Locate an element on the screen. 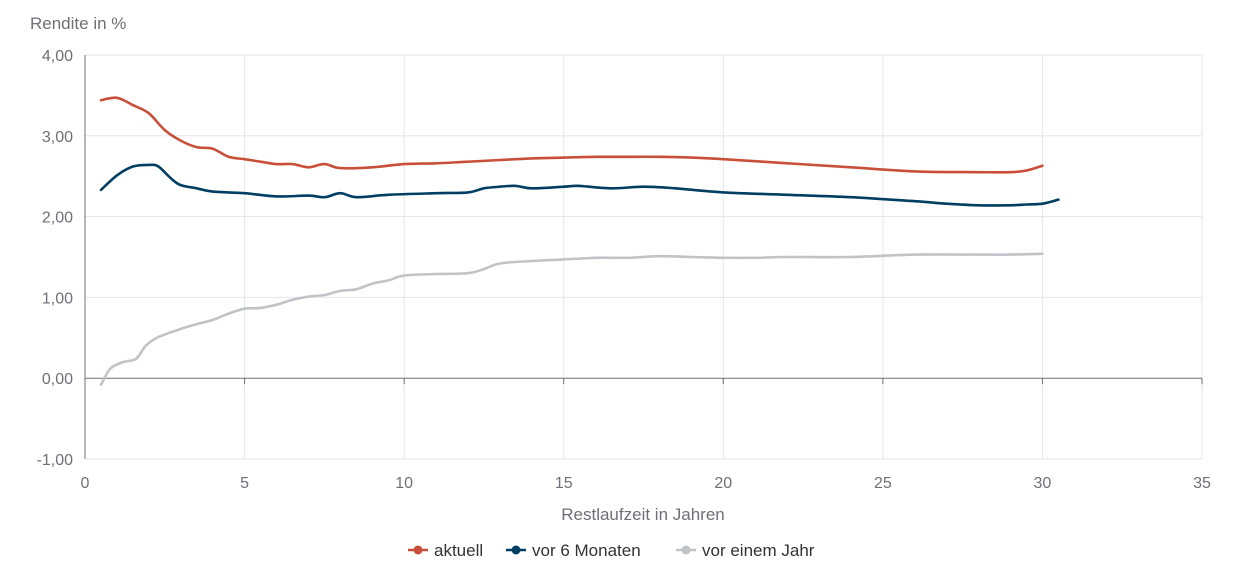  y-tick-label: 3,00 is located at coordinates (57, 137).